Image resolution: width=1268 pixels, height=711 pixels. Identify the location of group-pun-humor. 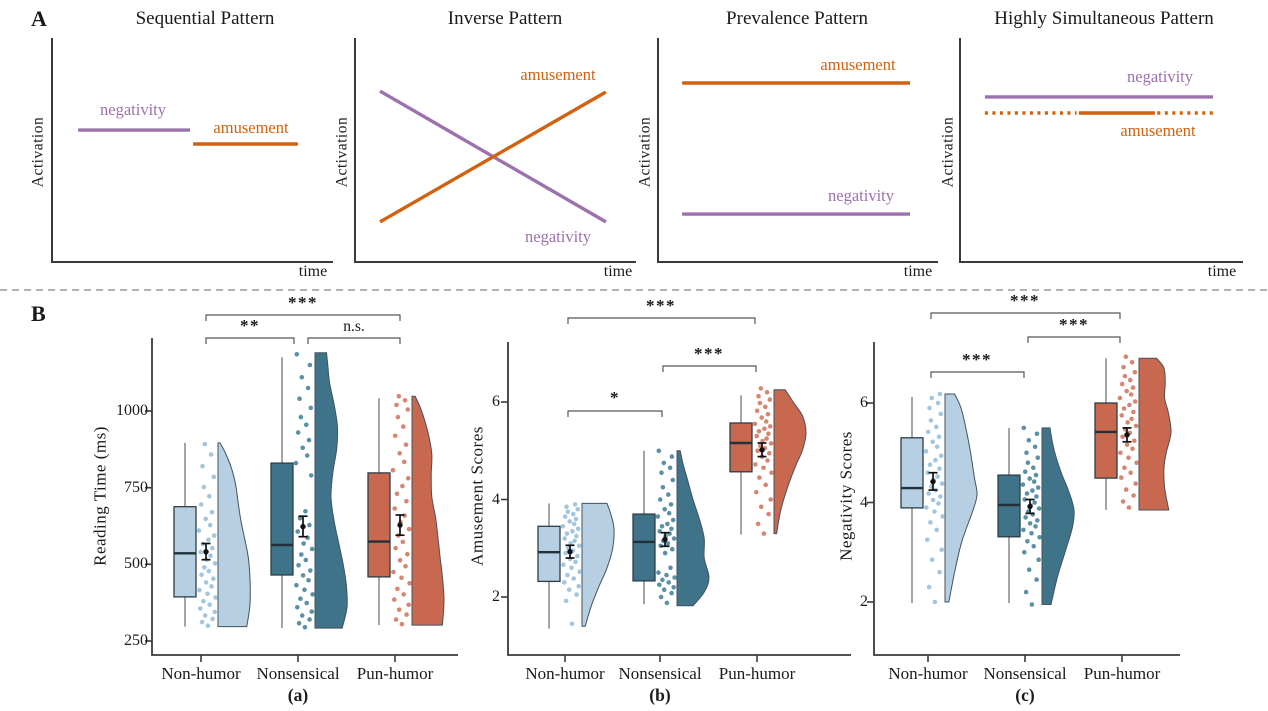
(1133, 432).